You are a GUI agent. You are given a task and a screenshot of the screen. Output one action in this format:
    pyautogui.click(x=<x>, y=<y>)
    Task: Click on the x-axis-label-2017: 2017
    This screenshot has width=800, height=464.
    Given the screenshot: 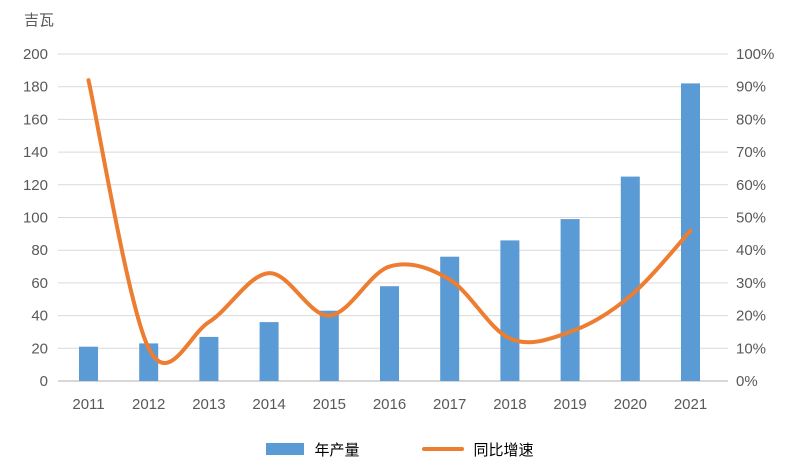 What is the action you would take?
    pyautogui.click(x=449, y=404)
    